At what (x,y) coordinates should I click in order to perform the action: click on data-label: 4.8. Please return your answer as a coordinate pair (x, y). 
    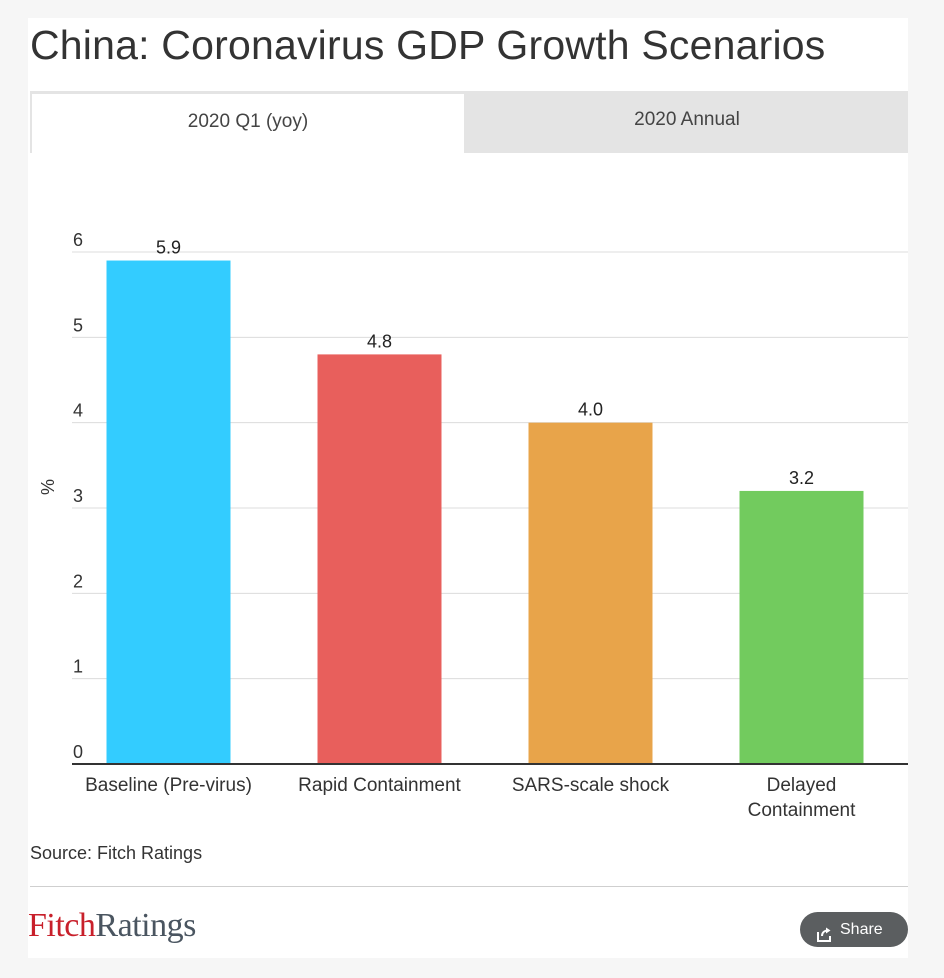
    Looking at the image, I should click on (379, 341).